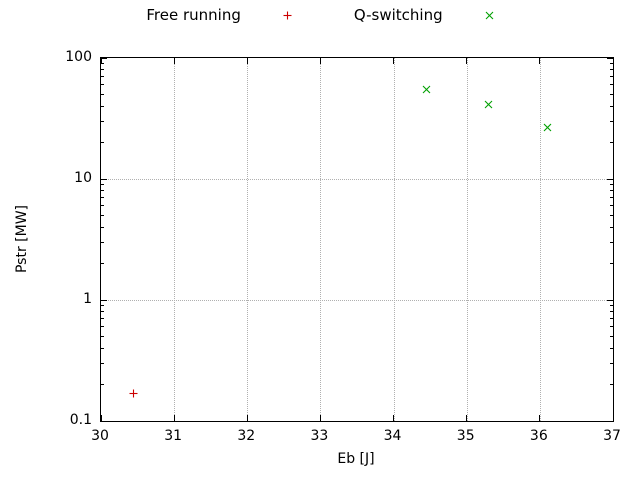 This screenshot has width=640, height=480. What do you see at coordinates (22, 239) in the screenshot?
I see `y-axis-label: Pstr [MW]` at bounding box center [22, 239].